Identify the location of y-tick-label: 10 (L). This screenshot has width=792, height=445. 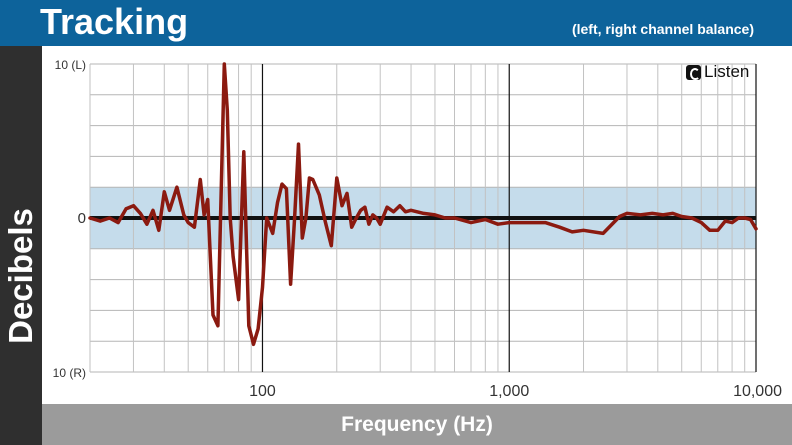
(70, 65).